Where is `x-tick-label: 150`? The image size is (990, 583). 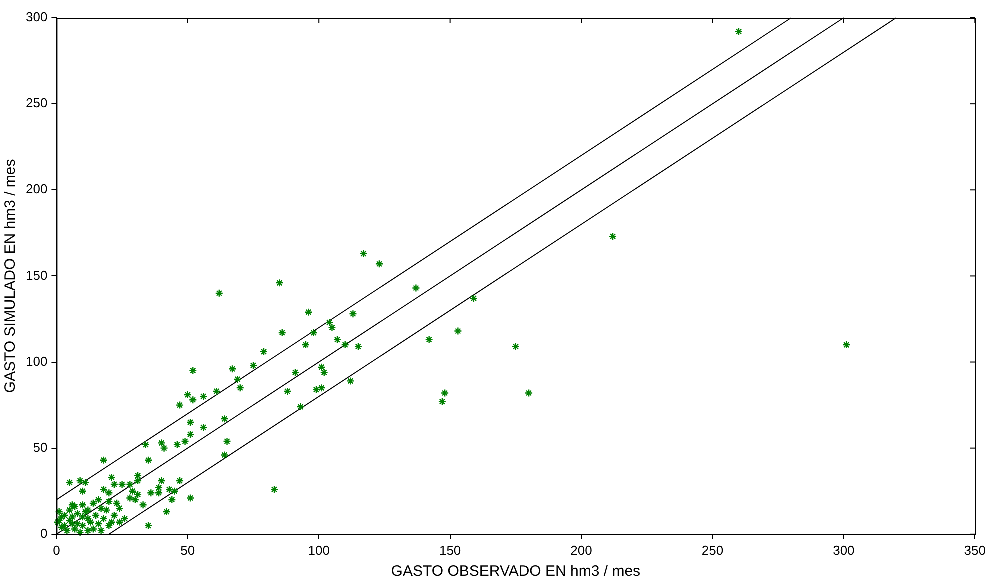 x-tick-label: 150 is located at coordinates (450, 550).